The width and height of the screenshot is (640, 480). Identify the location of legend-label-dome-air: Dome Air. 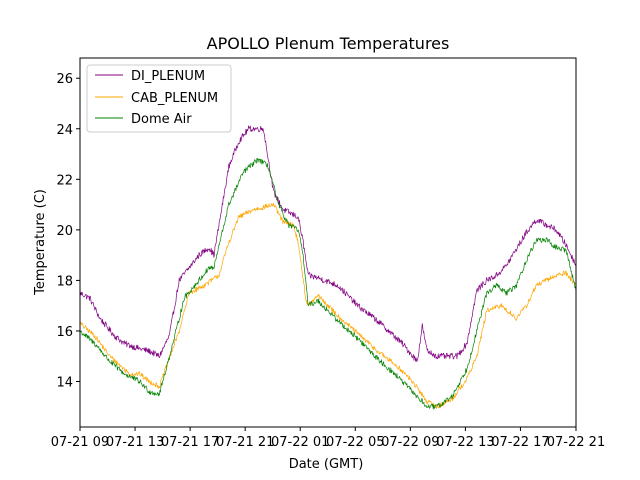
(161, 119).